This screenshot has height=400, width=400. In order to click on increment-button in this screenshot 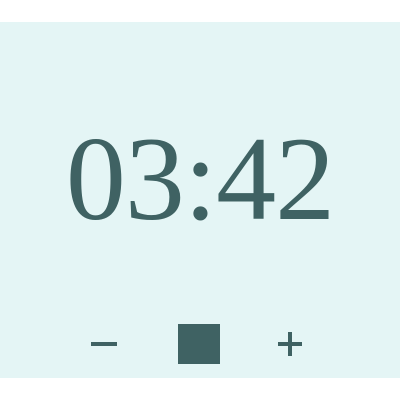, I will do `click(290, 344)`.